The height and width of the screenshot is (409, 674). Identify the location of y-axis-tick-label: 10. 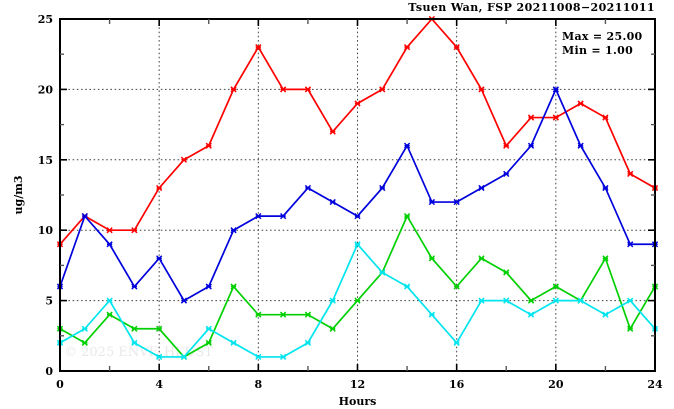
(46, 230).